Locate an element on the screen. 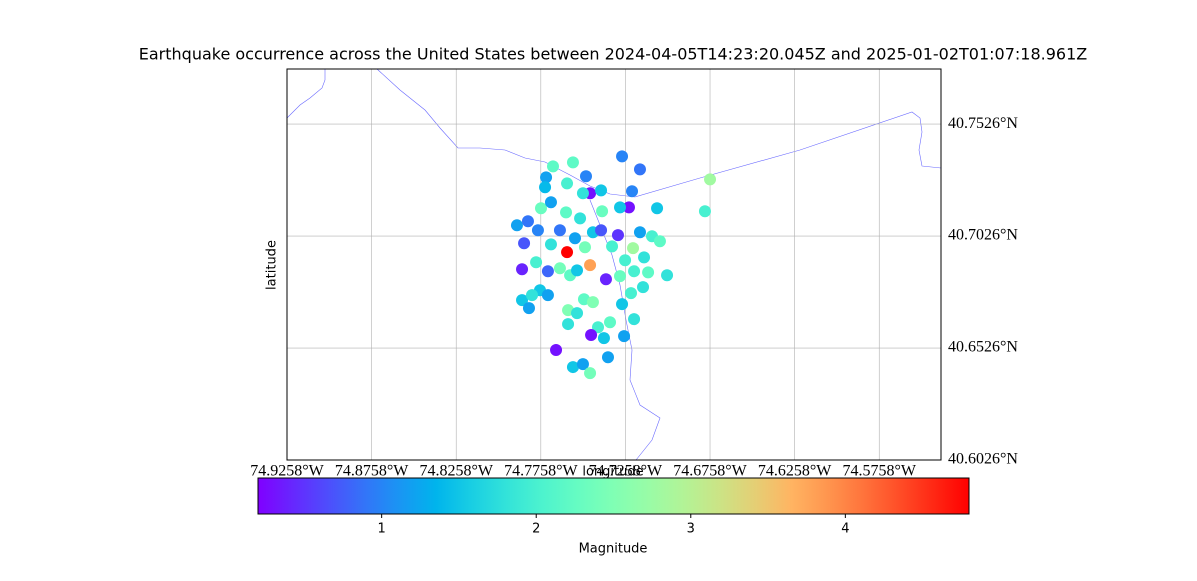 Image resolution: width=1197 pixels, height=581 pixels. x-tick-label: 74.6258°W is located at coordinates (795, 471).